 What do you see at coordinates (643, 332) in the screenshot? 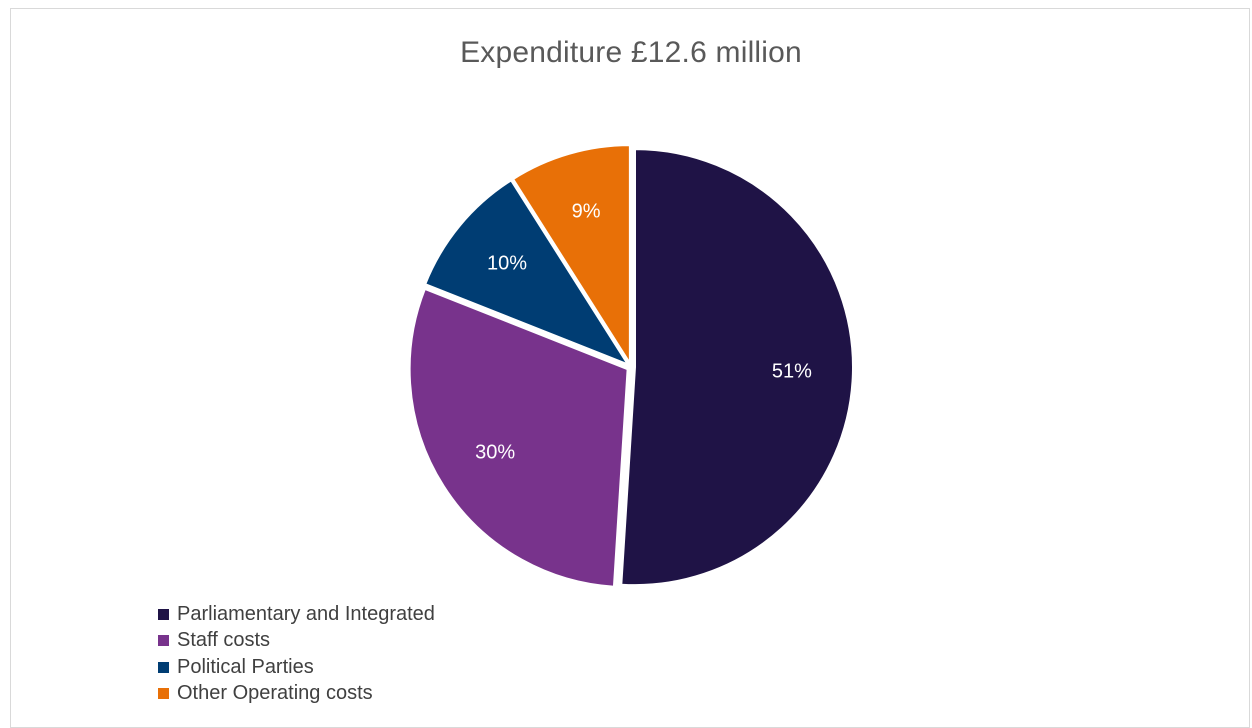
I see `slice-labels: 51% 30% 10% 9%` at bounding box center [643, 332].